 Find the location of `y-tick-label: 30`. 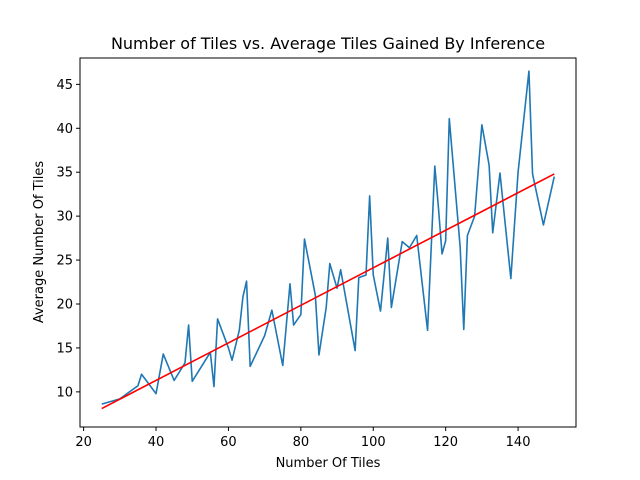

y-tick-label: 30 is located at coordinates (64, 217).